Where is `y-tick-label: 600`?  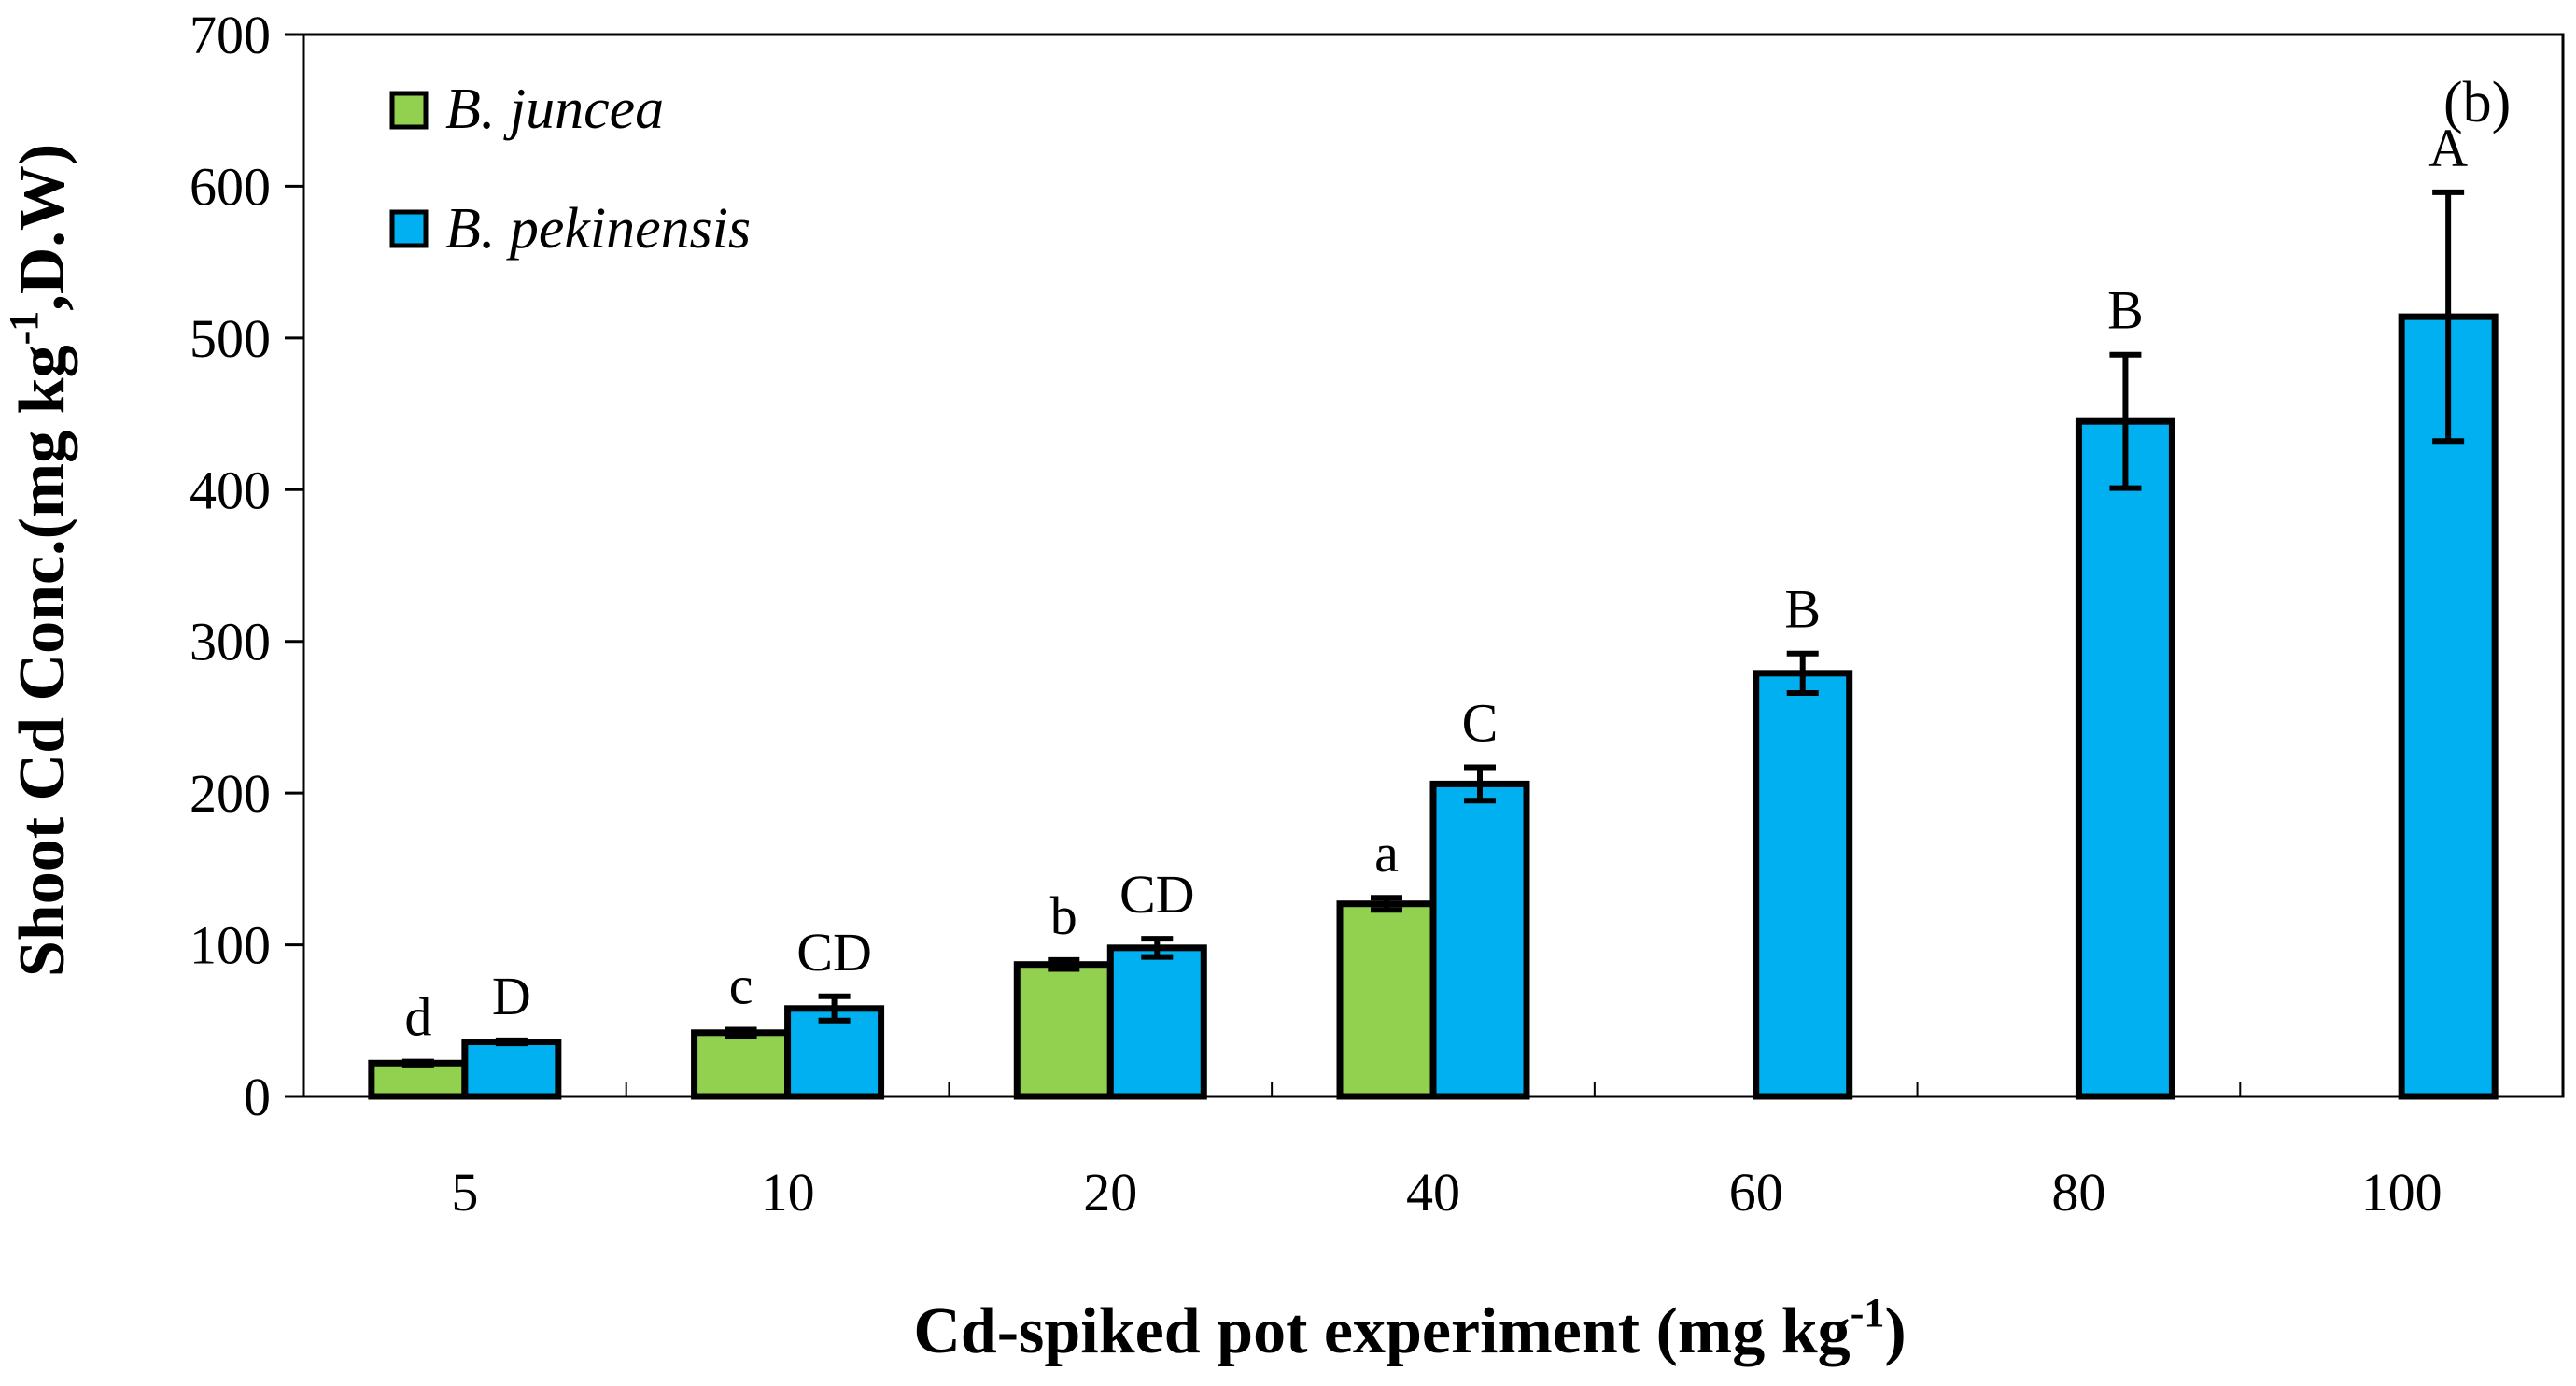 y-tick-label: 600 is located at coordinates (231, 186).